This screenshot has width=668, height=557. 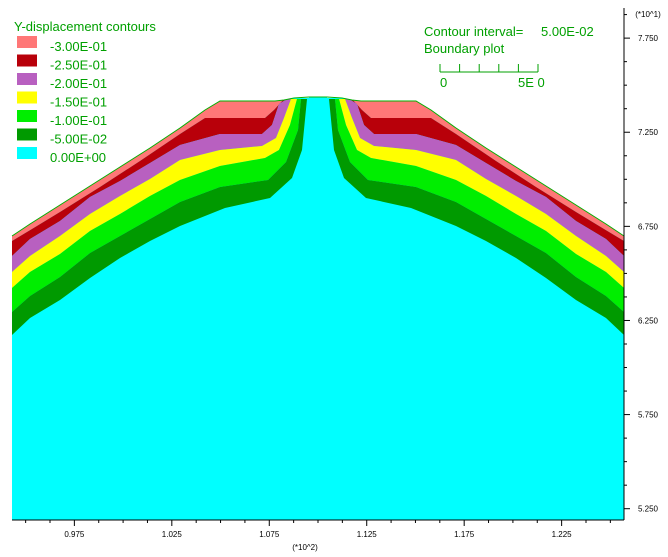 What do you see at coordinates (648, 226) in the screenshot?
I see `y-tick-label: 6.750` at bounding box center [648, 226].